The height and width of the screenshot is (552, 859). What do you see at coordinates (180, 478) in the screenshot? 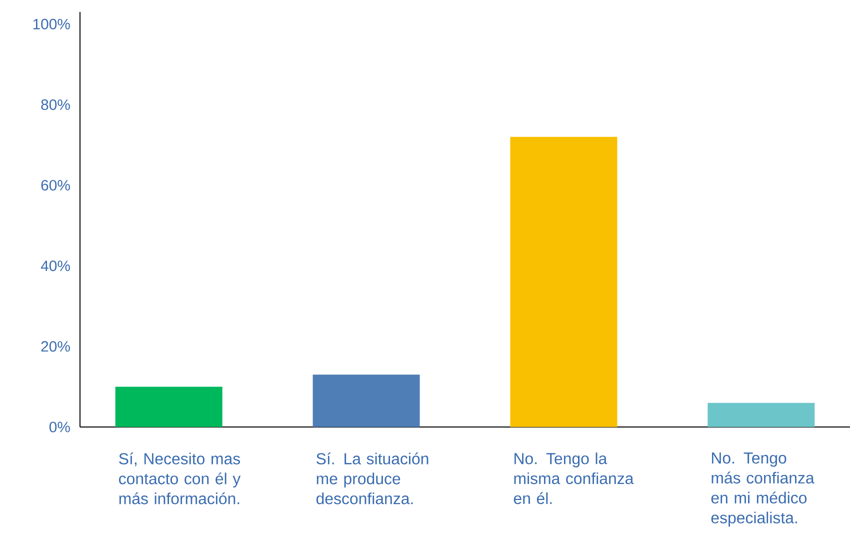
I see `x-tick-label: Sí, Necesito mas contacto con él y más información.` at bounding box center [180, 478].